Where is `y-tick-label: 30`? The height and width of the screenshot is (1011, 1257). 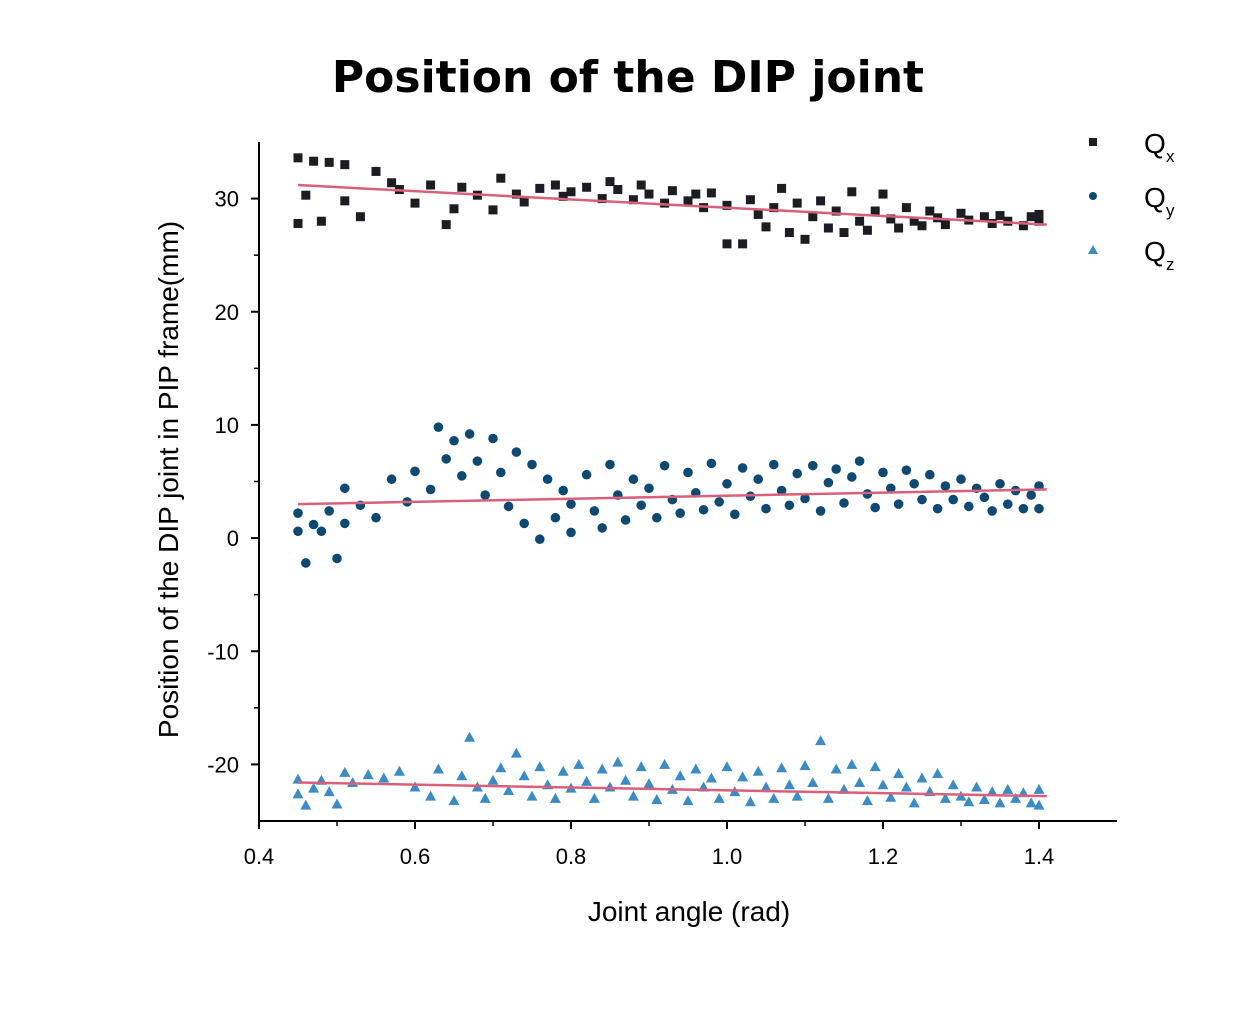
y-tick-label: 30 is located at coordinates (227, 199).